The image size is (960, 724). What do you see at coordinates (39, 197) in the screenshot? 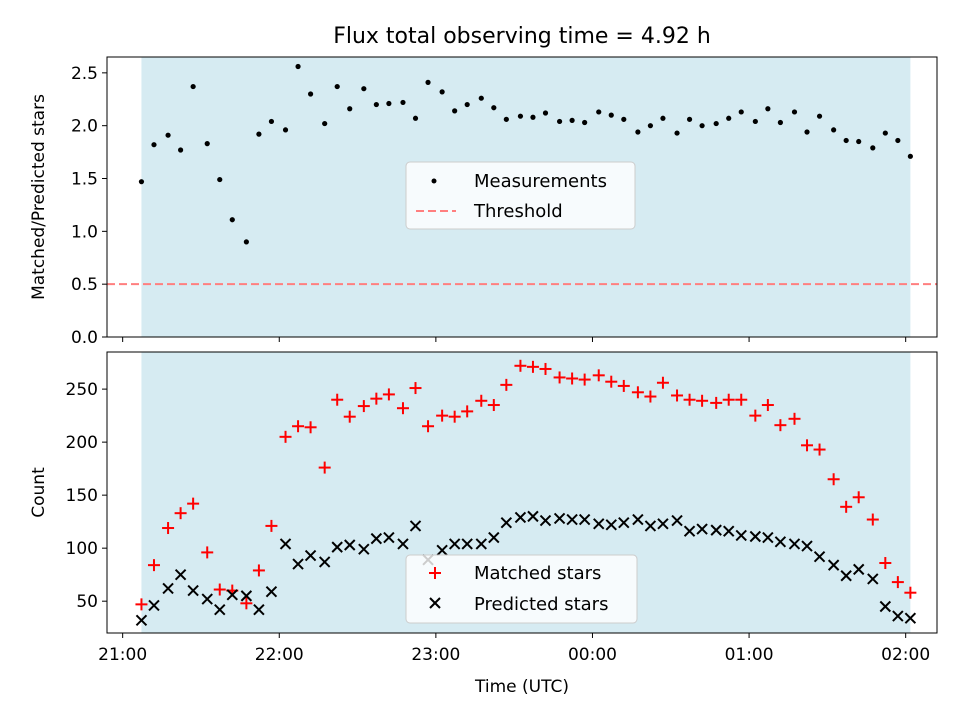
I see `top-y-axis-label: Matched/Predicted stars` at bounding box center [39, 197].